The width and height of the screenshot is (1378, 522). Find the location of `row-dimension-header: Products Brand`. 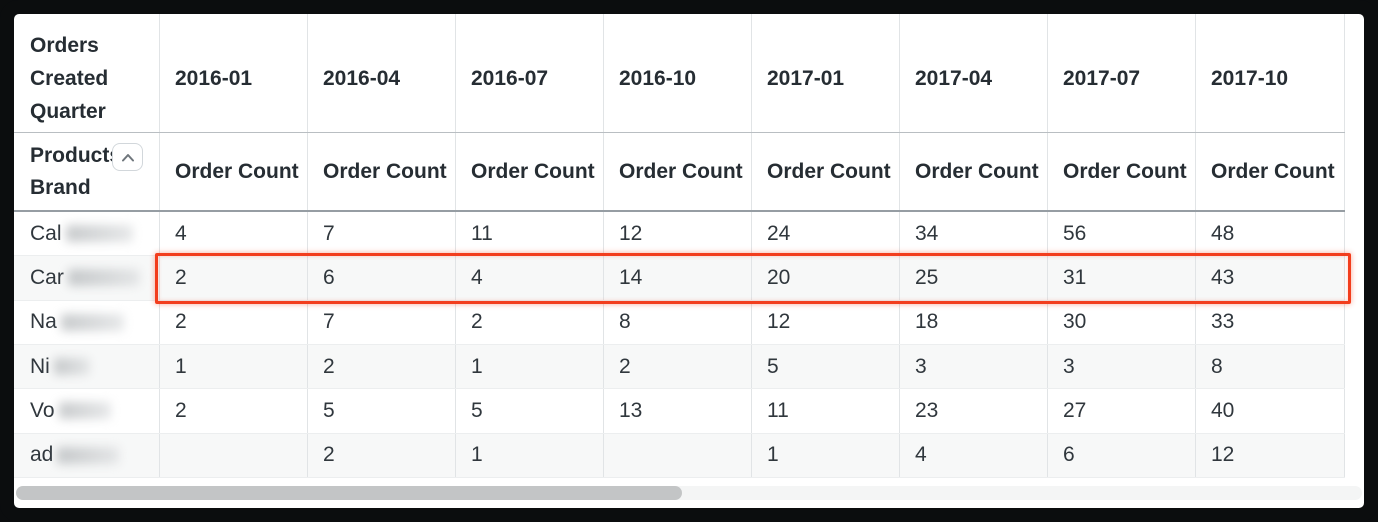

row-dimension-header: Products Brand is located at coordinates (87, 171).